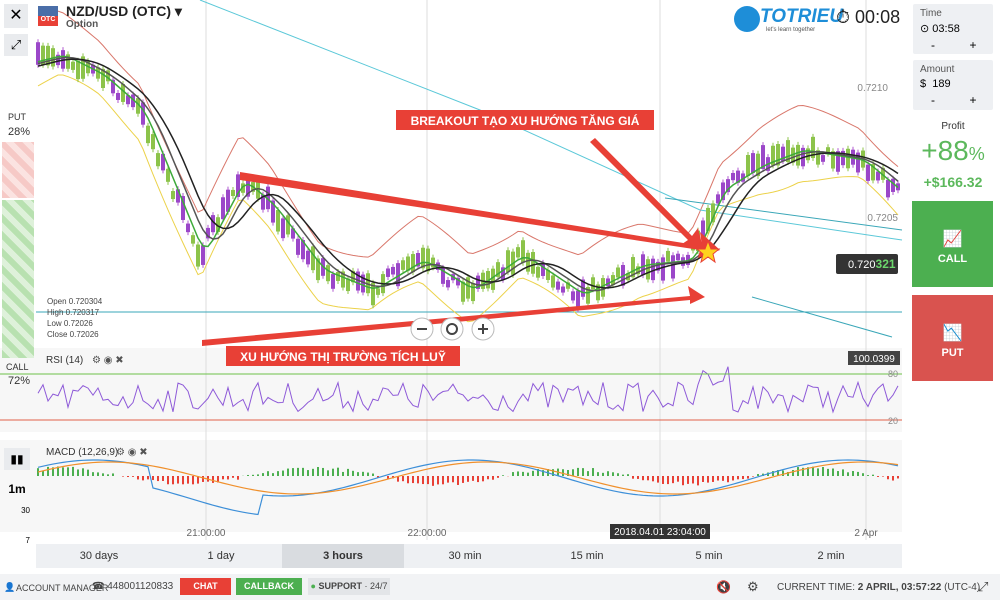 The image size is (1000, 600). I want to click on tool-button: 7, so click(27, 540).